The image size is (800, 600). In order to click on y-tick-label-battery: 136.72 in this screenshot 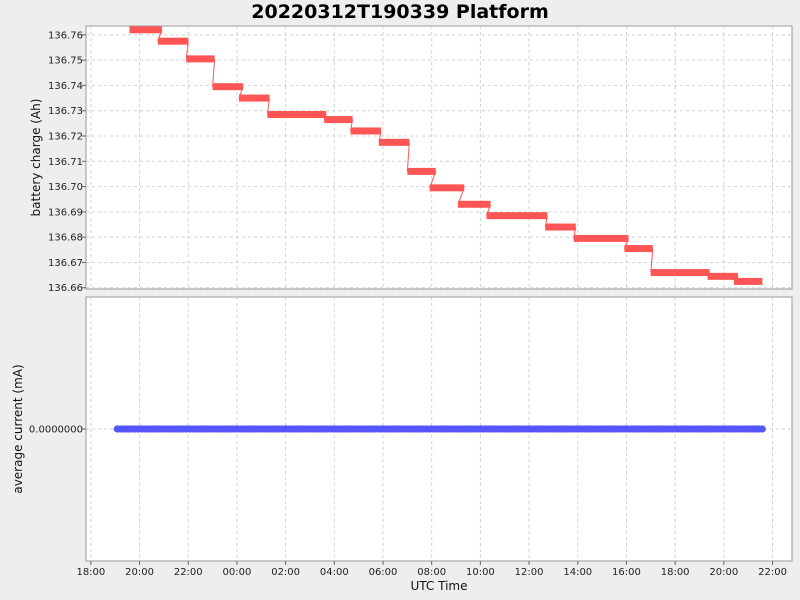, I will do `click(65, 137)`.